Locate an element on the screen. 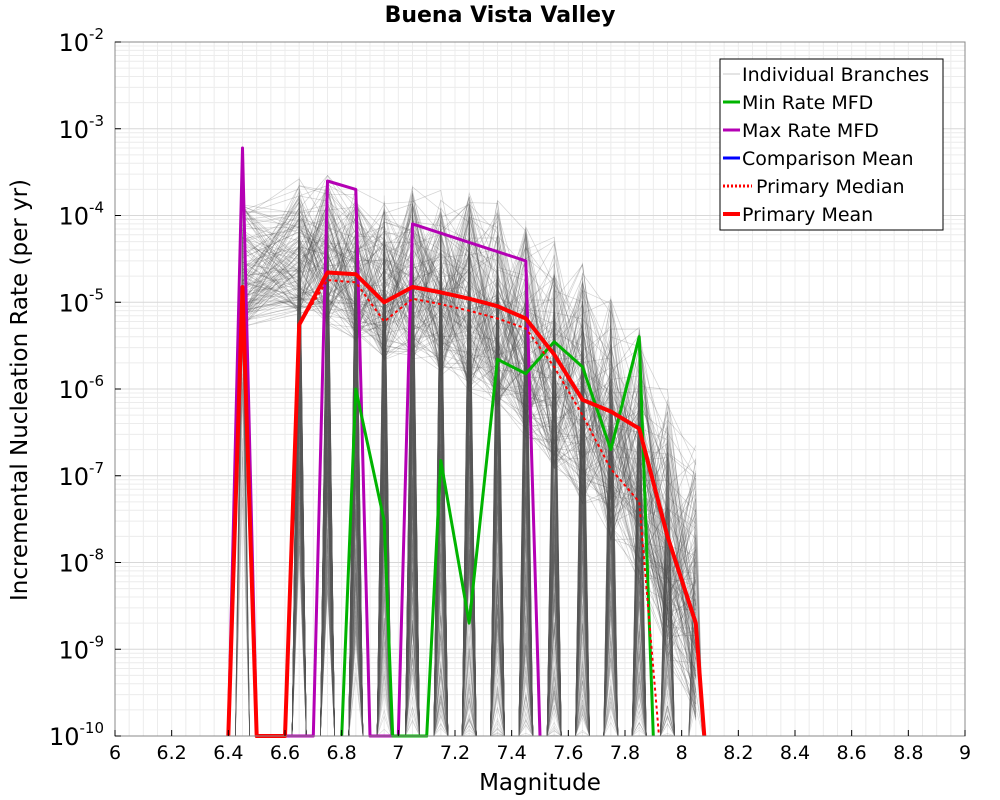  x-tick-label: 7.4 is located at coordinates (512, 753).